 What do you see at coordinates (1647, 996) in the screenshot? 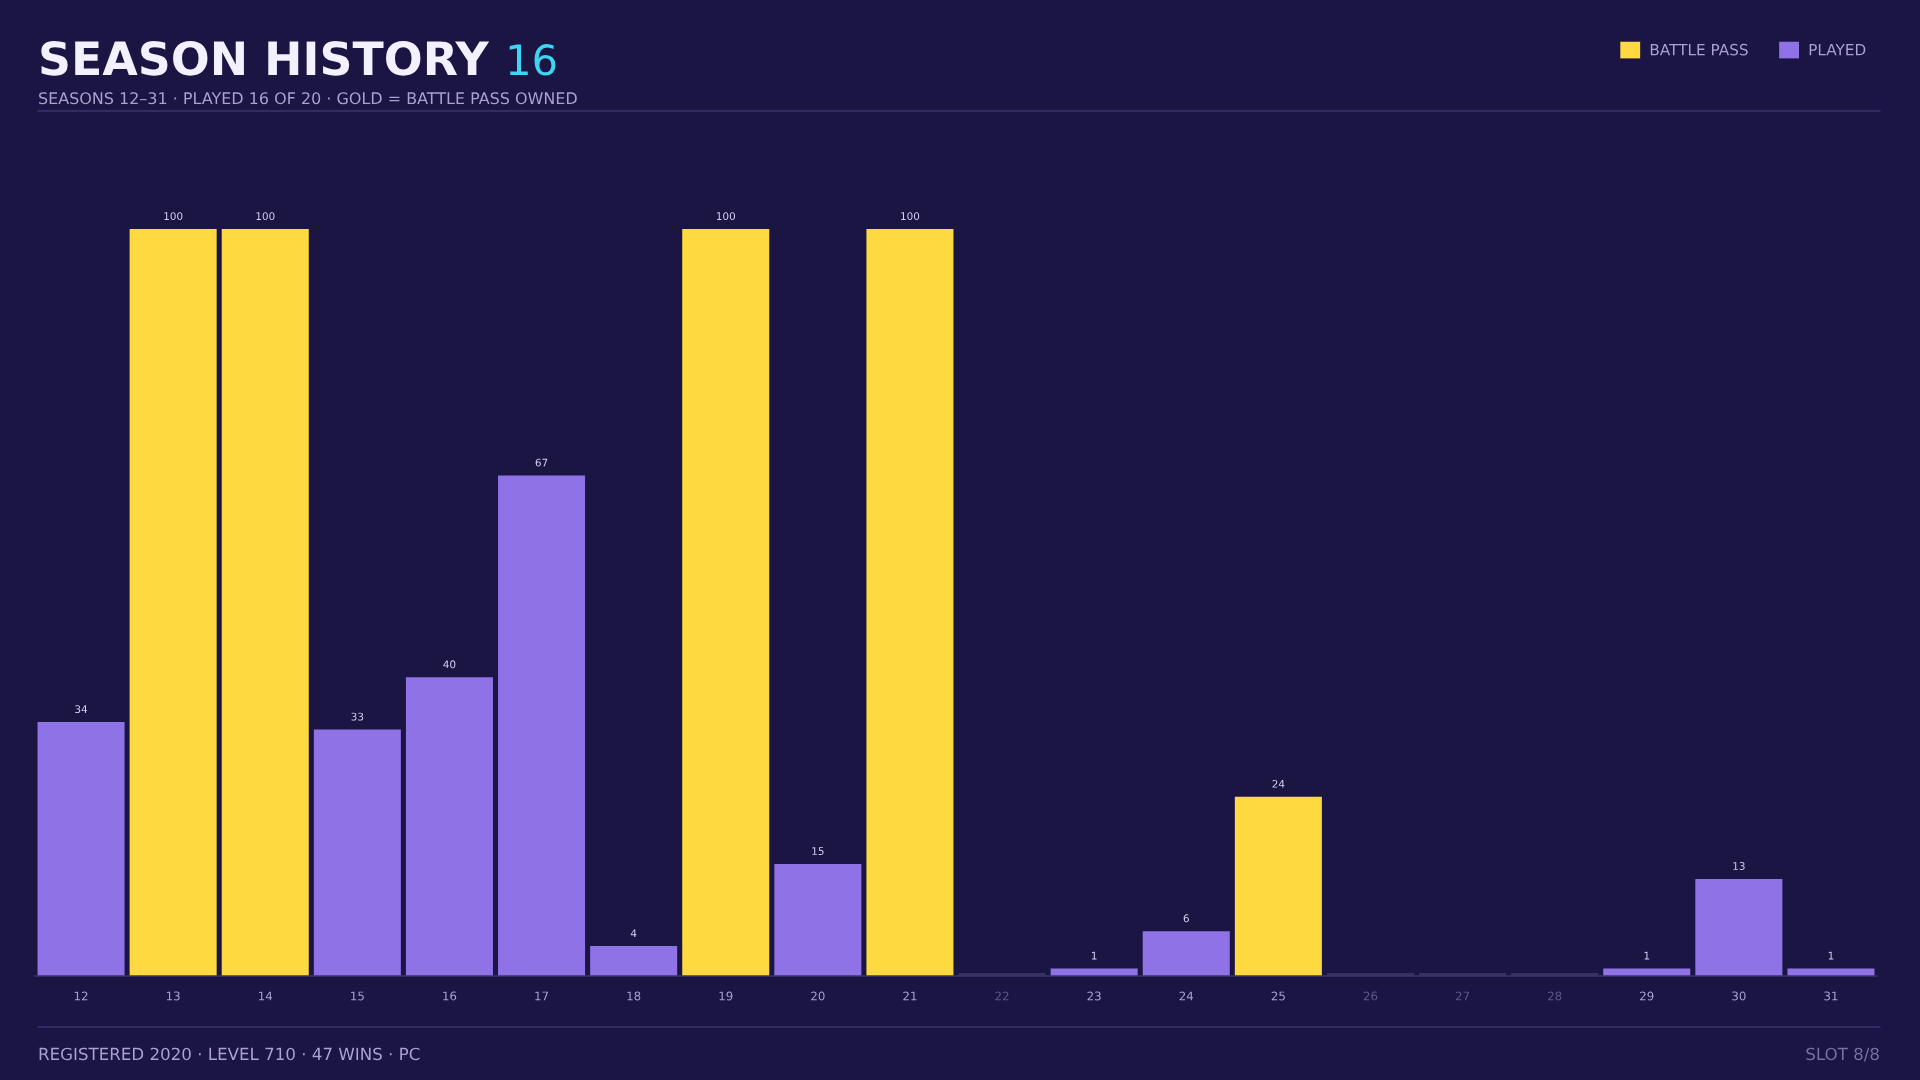
I see `x-tick-label: 29` at bounding box center [1647, 996].